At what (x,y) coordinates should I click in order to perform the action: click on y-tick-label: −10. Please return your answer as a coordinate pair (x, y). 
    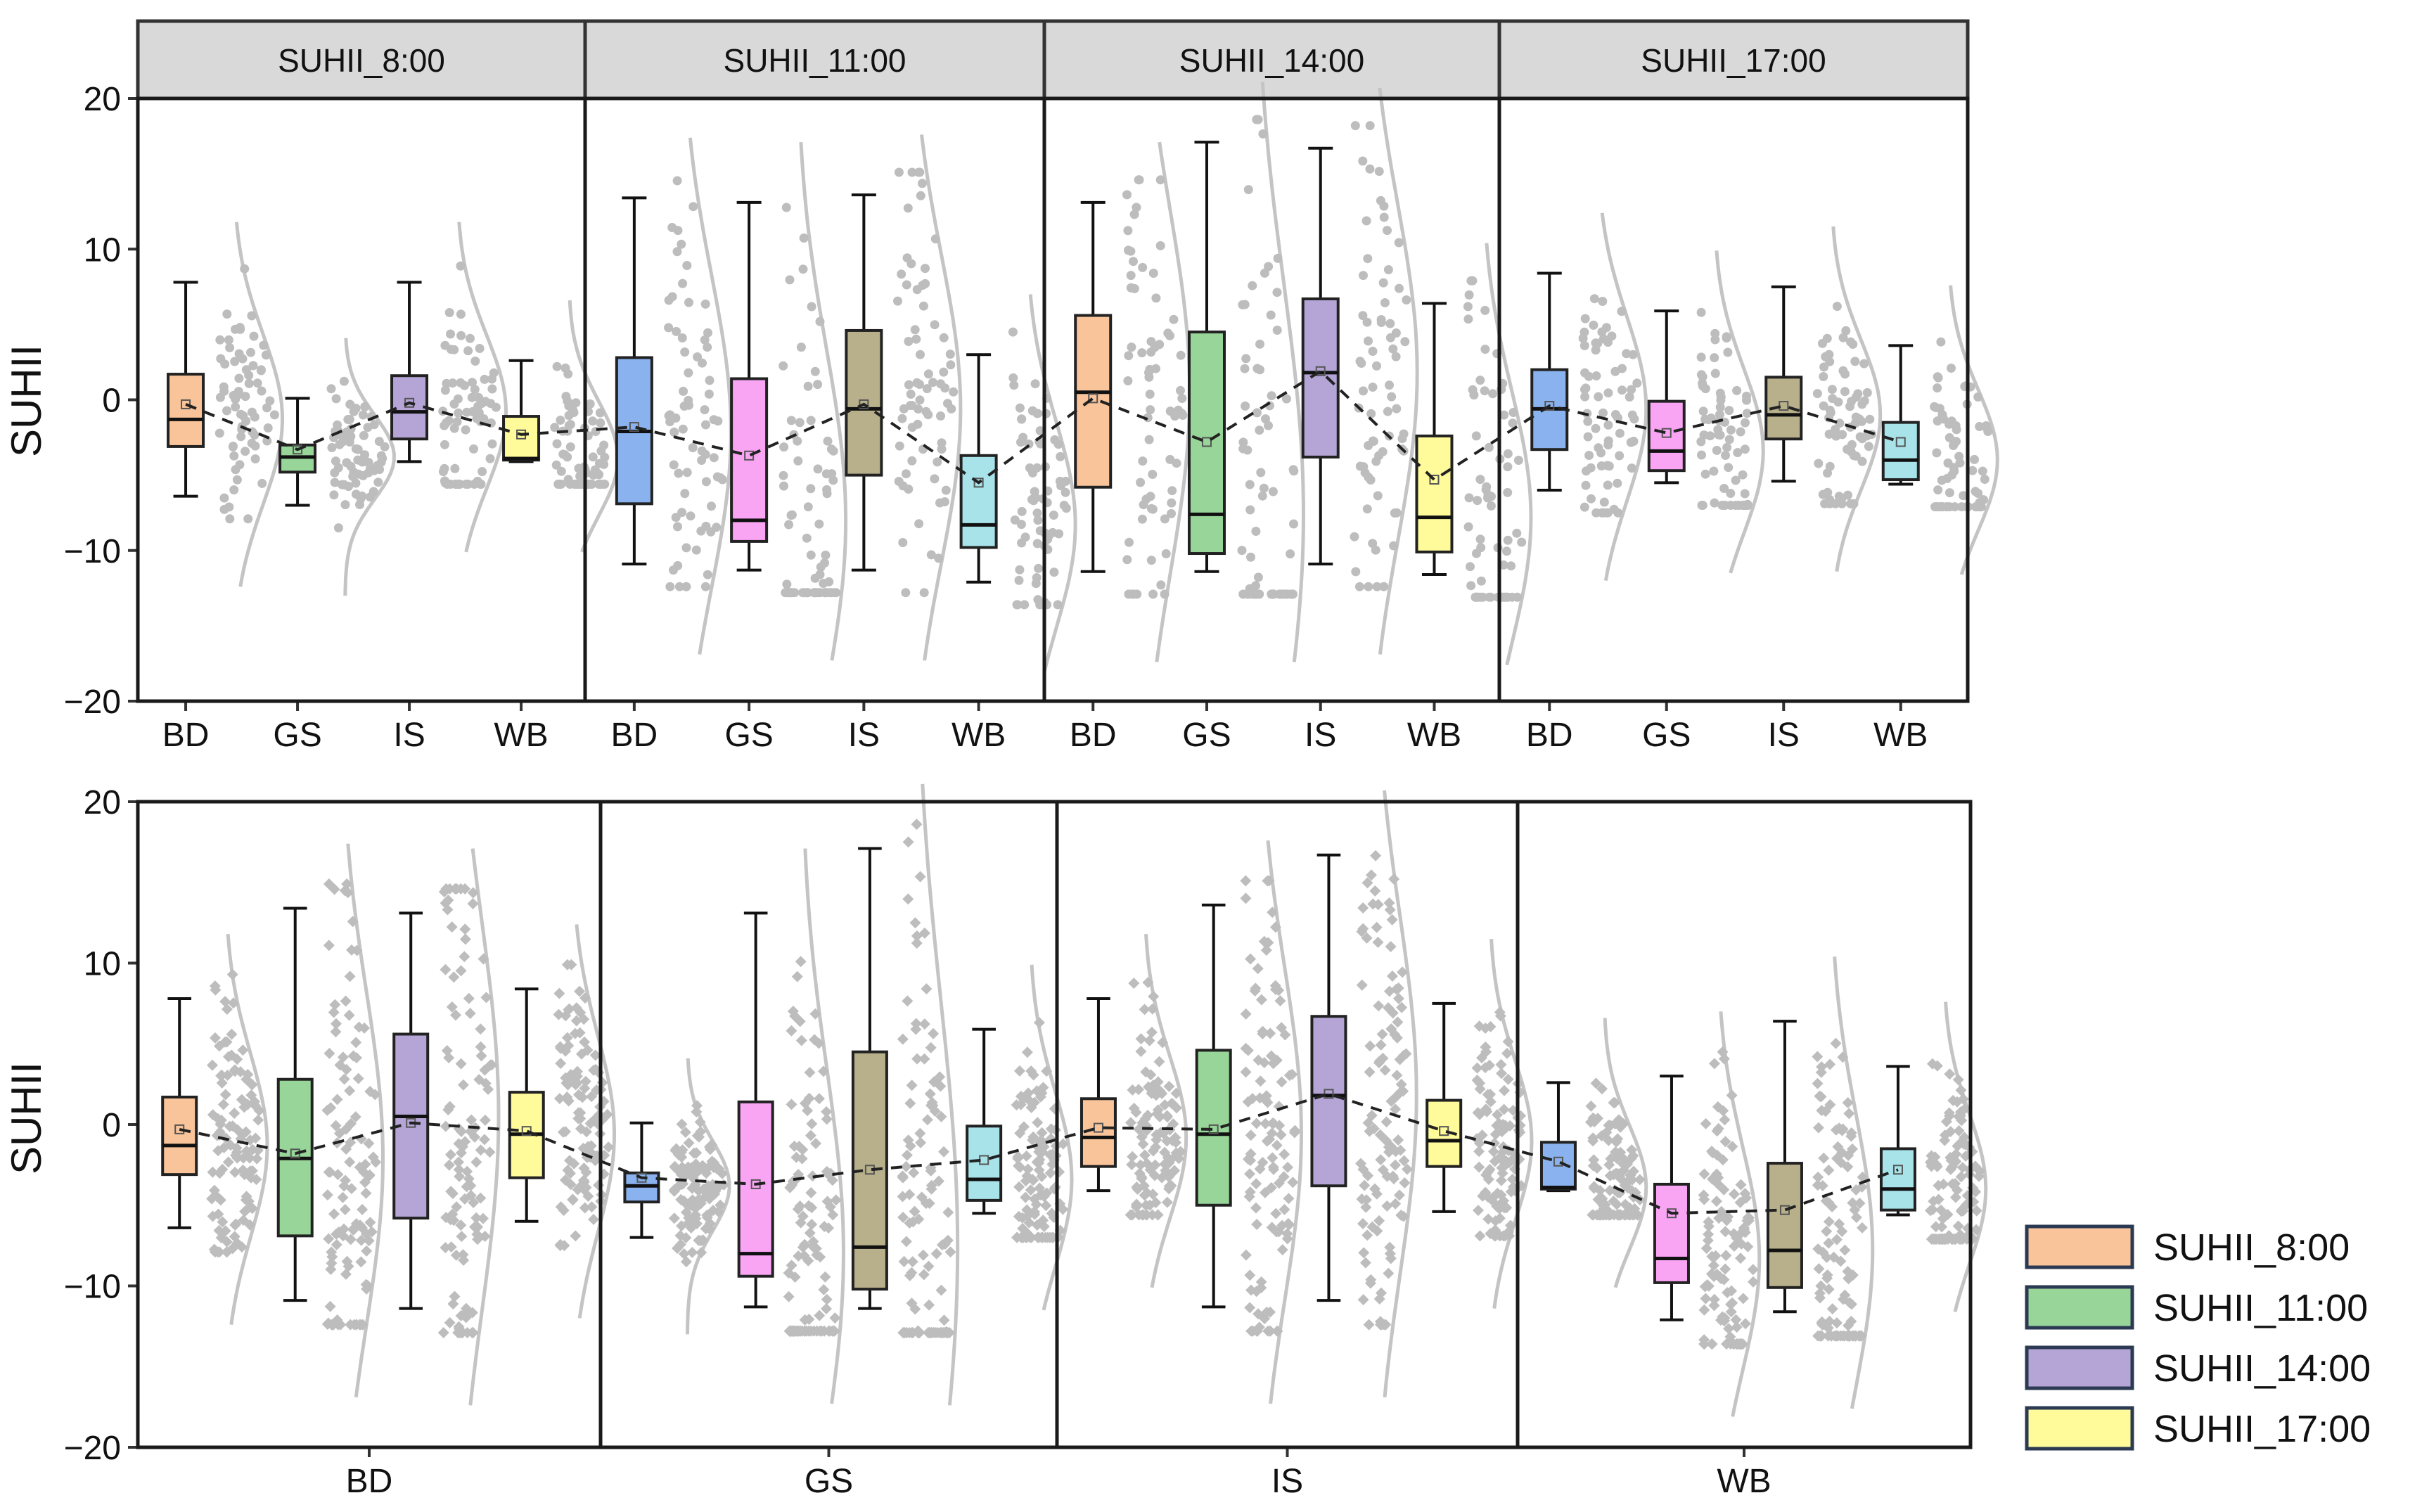
    Looking at the image, I should click on (92, 1287).